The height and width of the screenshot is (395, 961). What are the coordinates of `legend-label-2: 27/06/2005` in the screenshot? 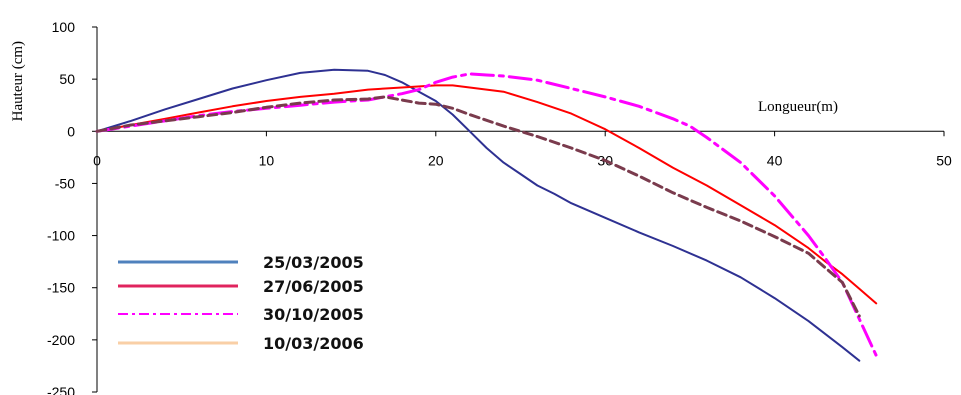 It's located at (313, 286).